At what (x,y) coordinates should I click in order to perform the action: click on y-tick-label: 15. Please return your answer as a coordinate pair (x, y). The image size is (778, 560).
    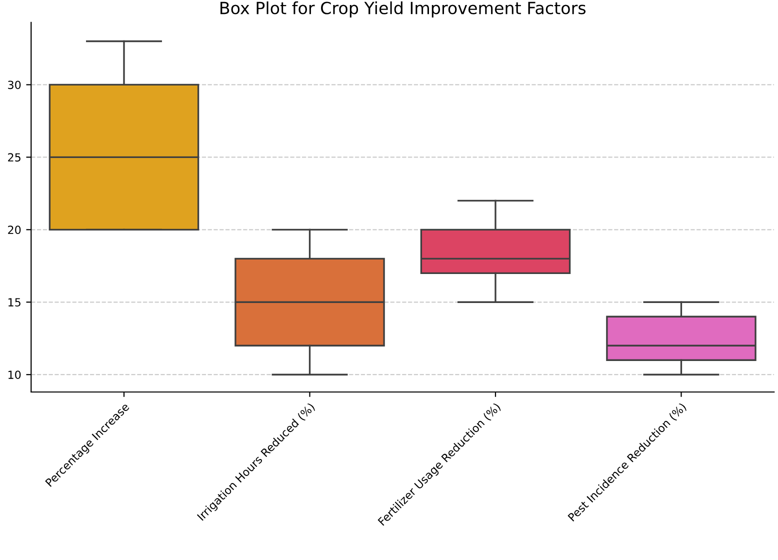
    Looking at the image, I should click on (14, 302).